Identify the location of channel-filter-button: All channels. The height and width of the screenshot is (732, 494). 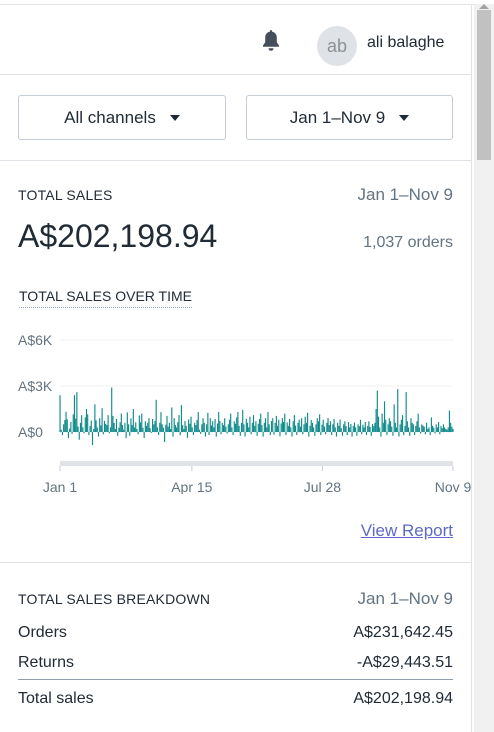
(122, 117).